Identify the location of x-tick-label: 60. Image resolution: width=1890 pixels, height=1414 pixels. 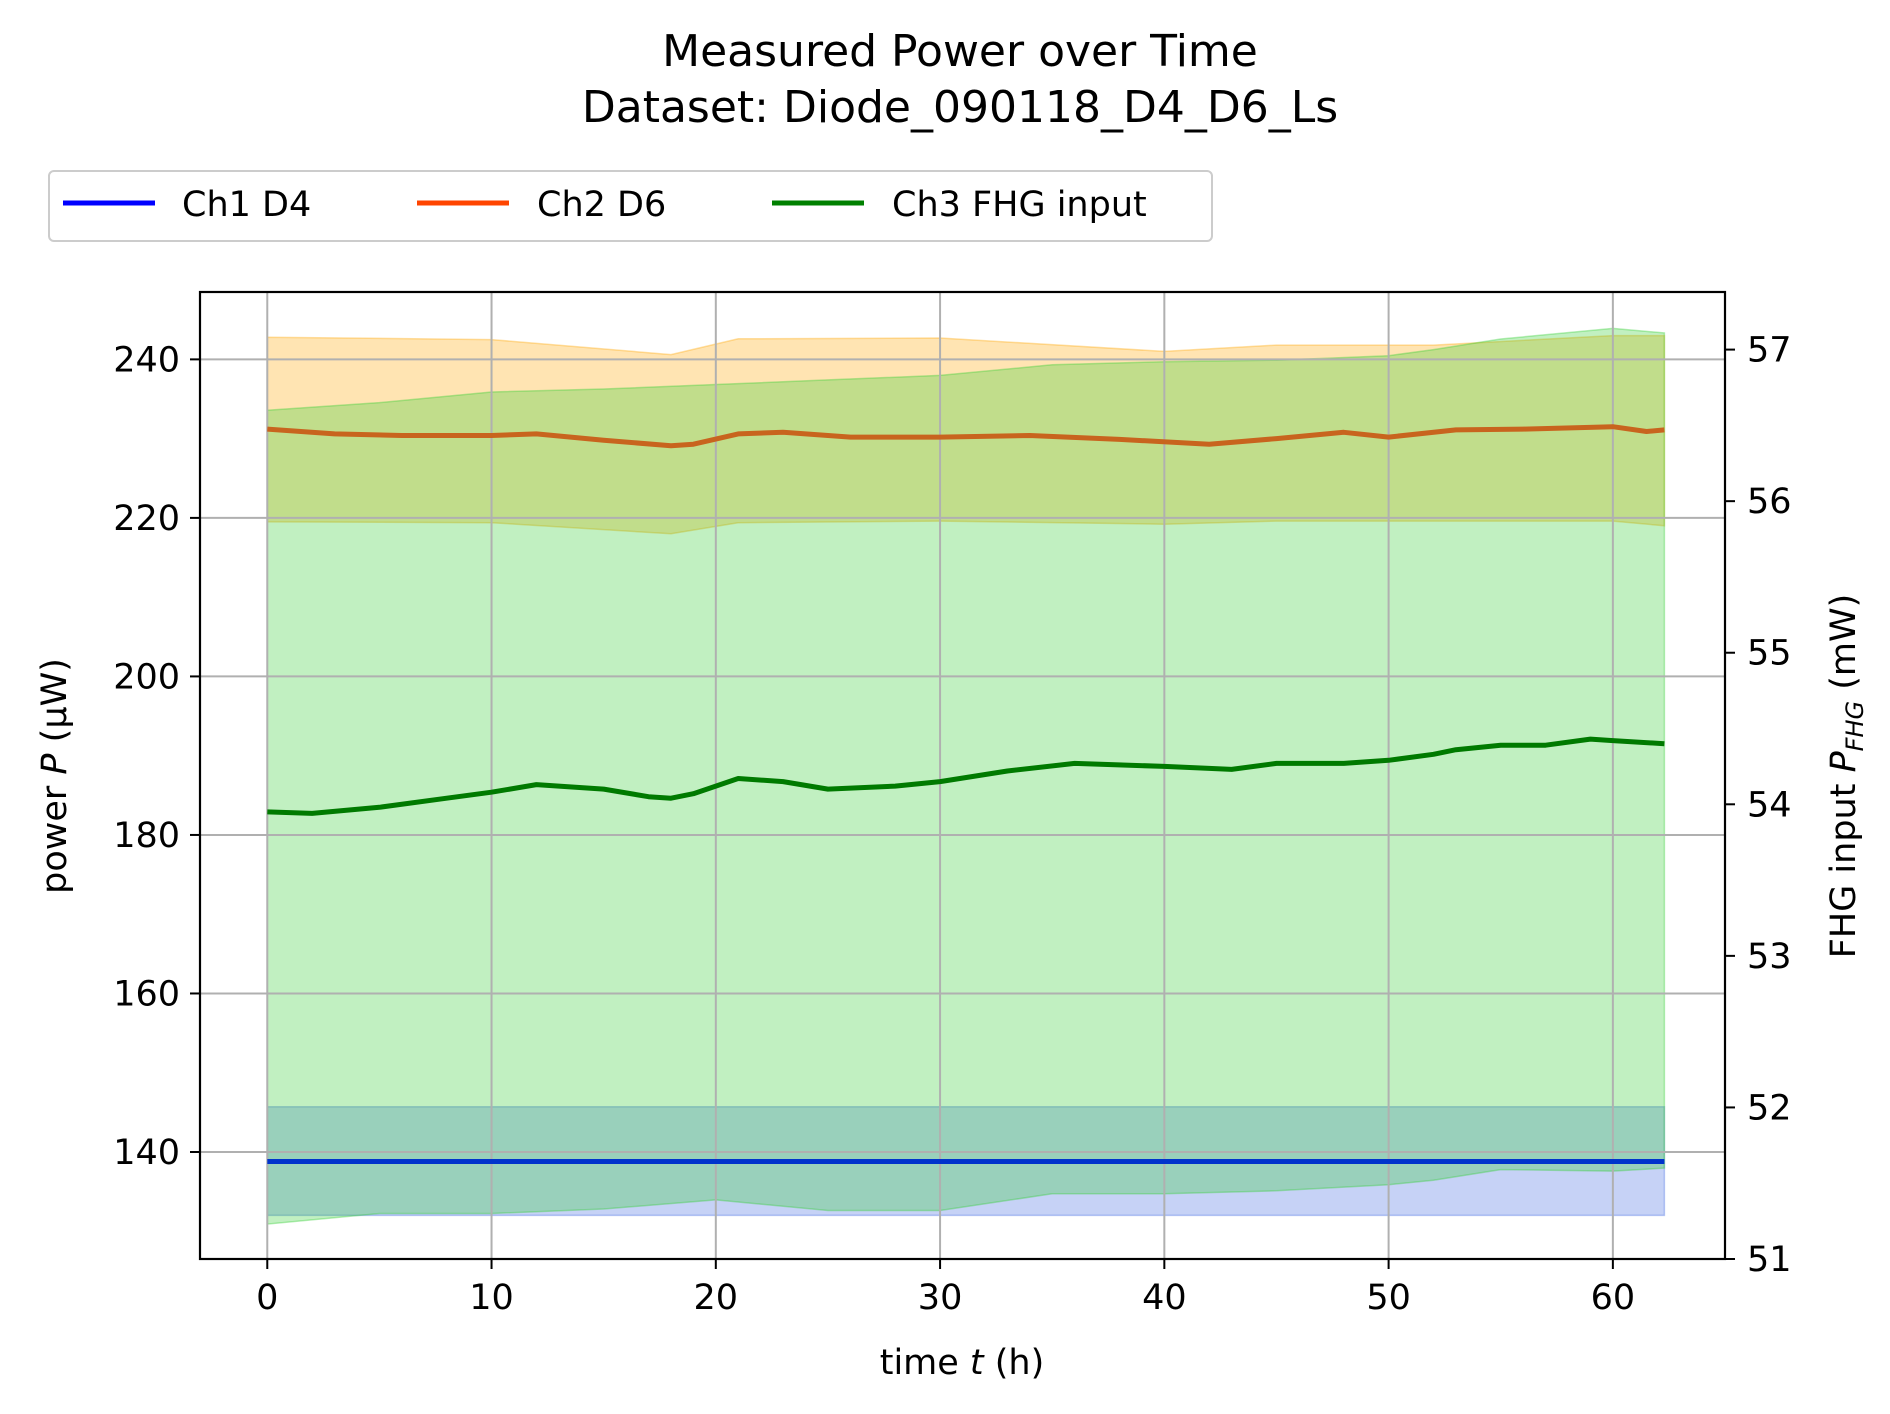
(1613, 1298).